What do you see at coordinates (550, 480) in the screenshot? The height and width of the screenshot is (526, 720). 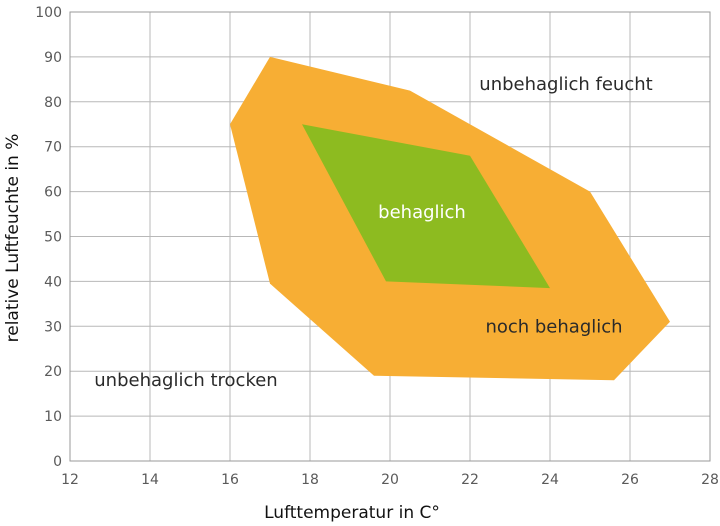 I see `x-tick-label: 24` at bounding box center [550, 480].